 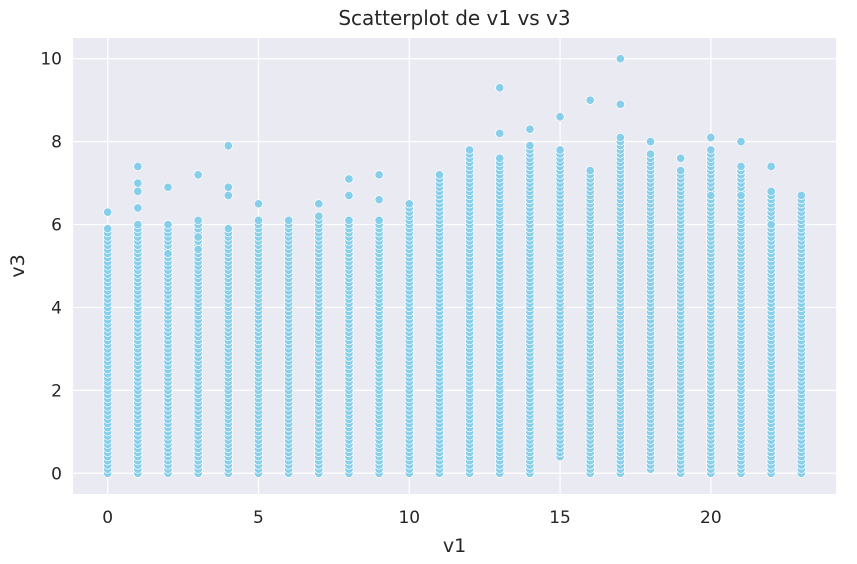 What do you see at coordinates (56, 391) in the screenshot?
I see `y-tick-label: 2` at bounding box center [56, 391].